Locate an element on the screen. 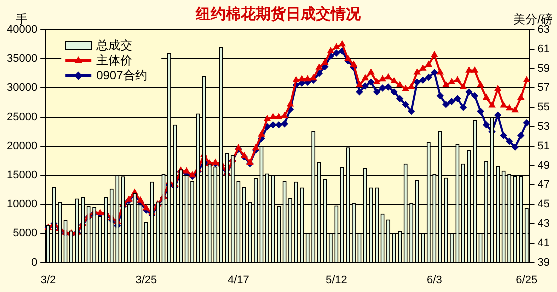 The height and width of the screenshot is (292, 557). y-tick-label: 5000 is located at coordinates (25, 234).